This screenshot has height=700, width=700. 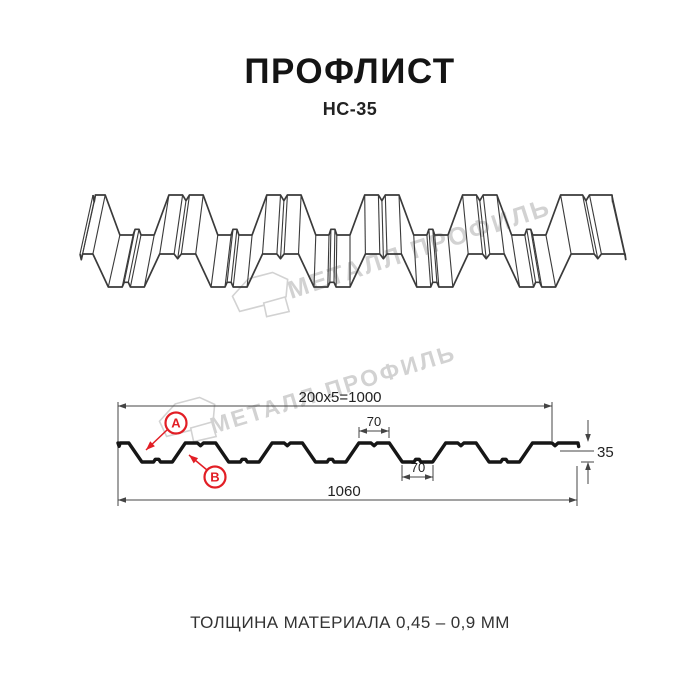 I want to click on dimension-labels: 200x5=1000 70 70 1060 35 A B, so click(x=392, y=444).